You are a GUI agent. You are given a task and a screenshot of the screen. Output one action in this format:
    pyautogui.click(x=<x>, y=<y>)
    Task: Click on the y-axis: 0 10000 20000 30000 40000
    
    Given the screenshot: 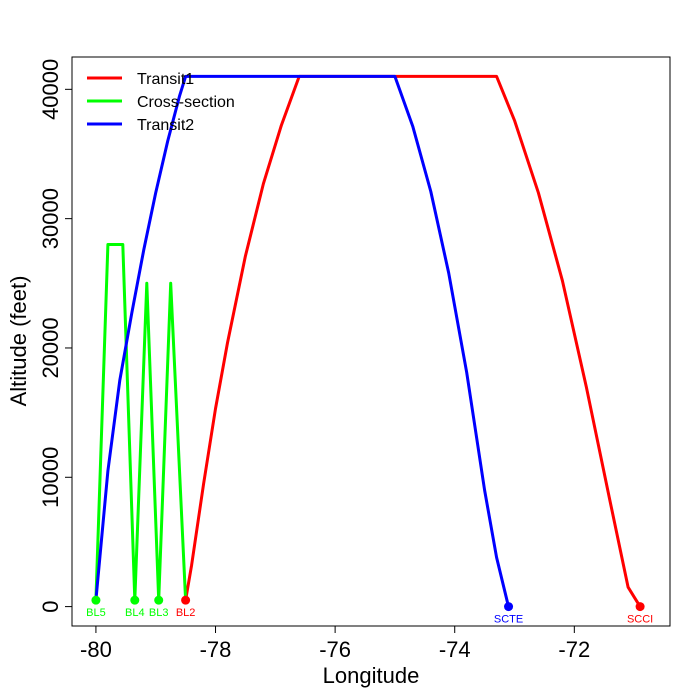 What is the action you would take?
    pyautogui.click(x=55, y=336)
    